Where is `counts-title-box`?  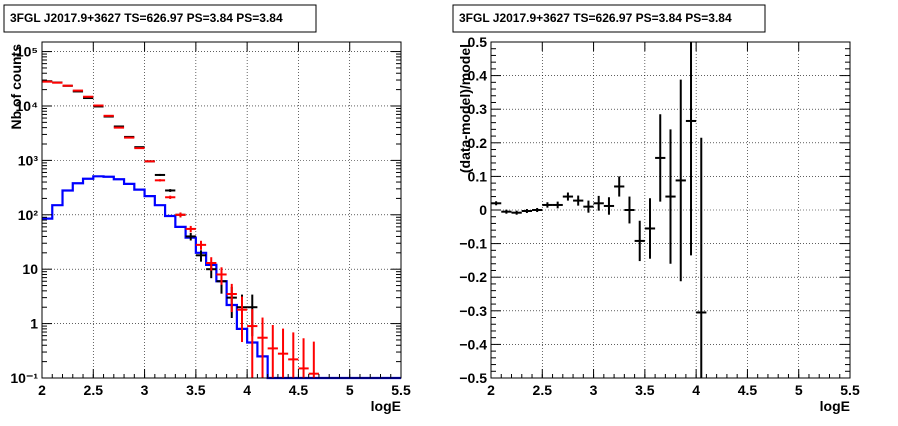 counts-title-box is located at coordinates (160, 18).